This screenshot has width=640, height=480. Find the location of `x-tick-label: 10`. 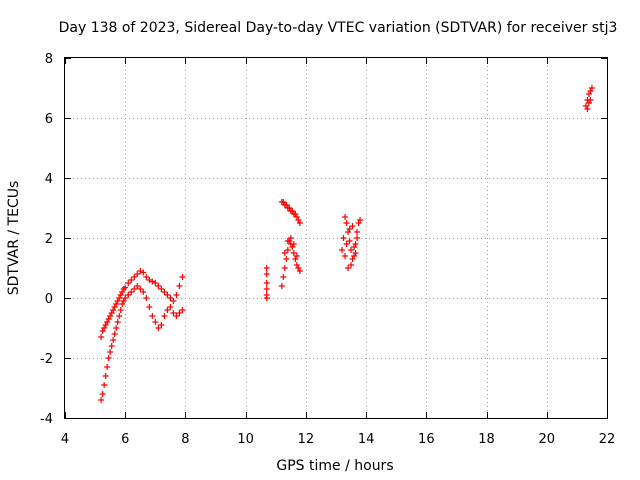

x-tick-label: 10 is located at coordinates (245, 439).